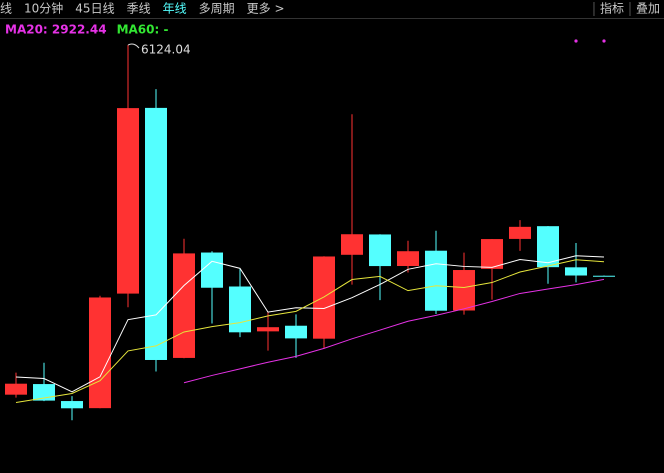 The image size is (664, 473). What do you see at coordinates (139, 9) in the screenshot?
I see `toolbar-item: 季线` at bounding box center [139, 9].